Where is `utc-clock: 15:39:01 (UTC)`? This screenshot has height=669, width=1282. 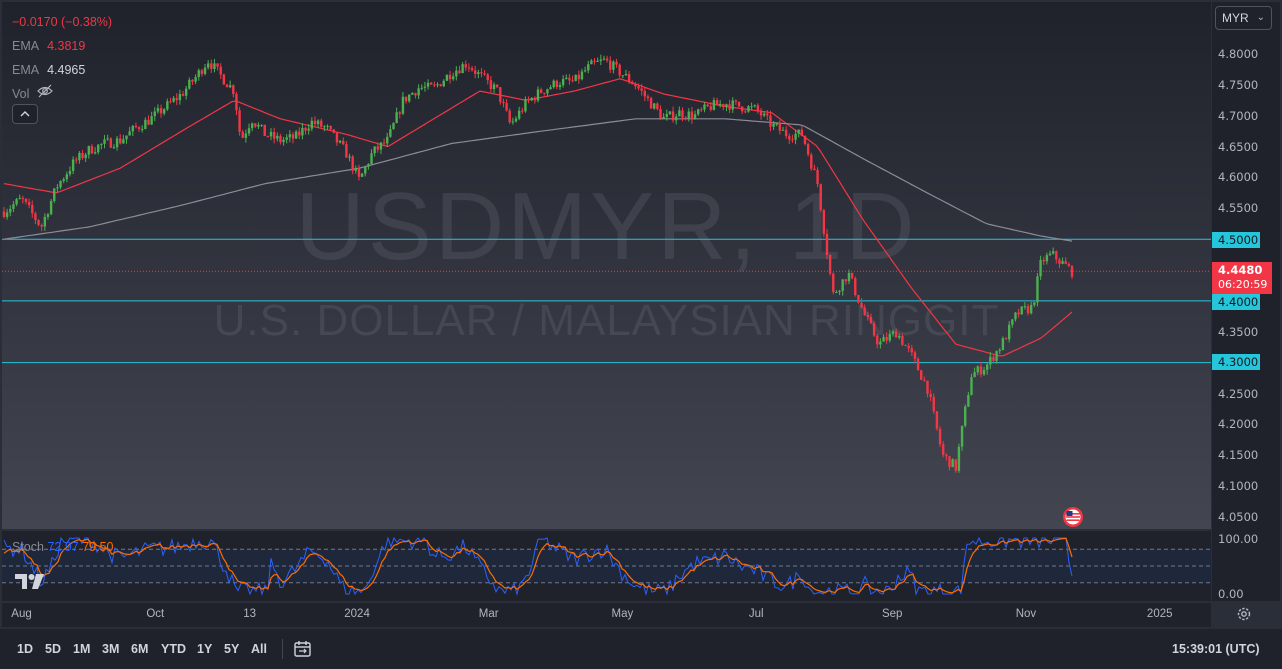 utc-clock: 15:39:01 (UTC) is located at coordinates (1216, 649).